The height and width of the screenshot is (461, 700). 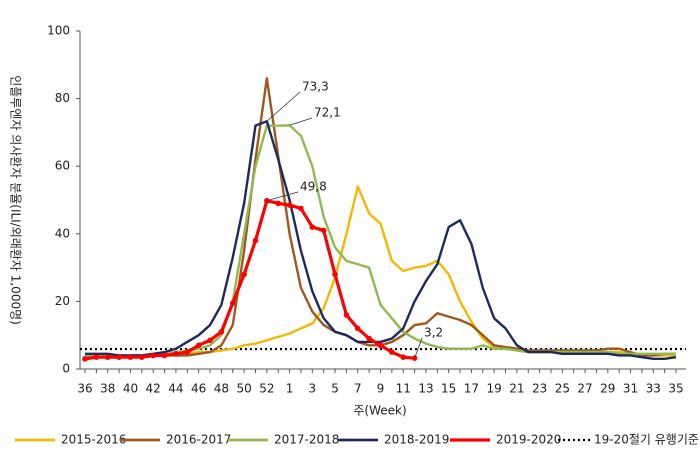 I want to click on legend-label: 2019-2020, so click(x=528, y=440).